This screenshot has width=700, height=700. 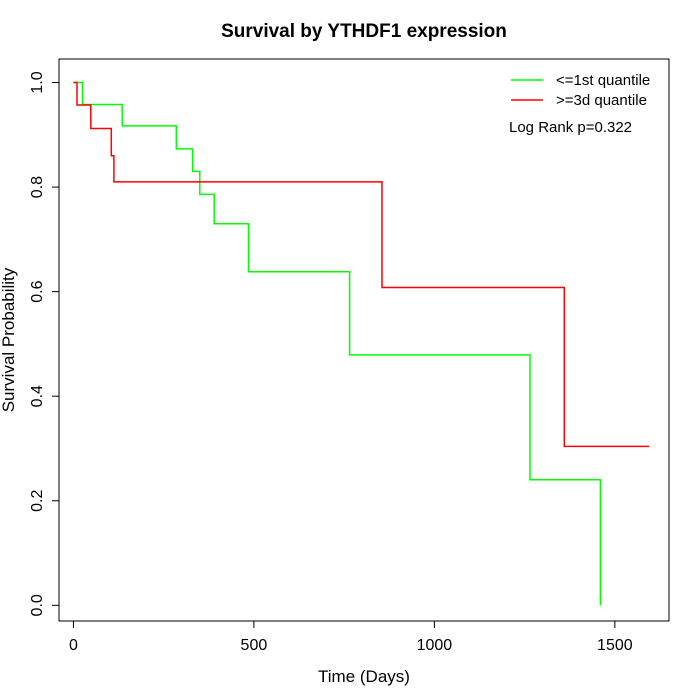 I want to click on chart-title: Survival by YTHDF1 expression, so click(x=364, y=31).